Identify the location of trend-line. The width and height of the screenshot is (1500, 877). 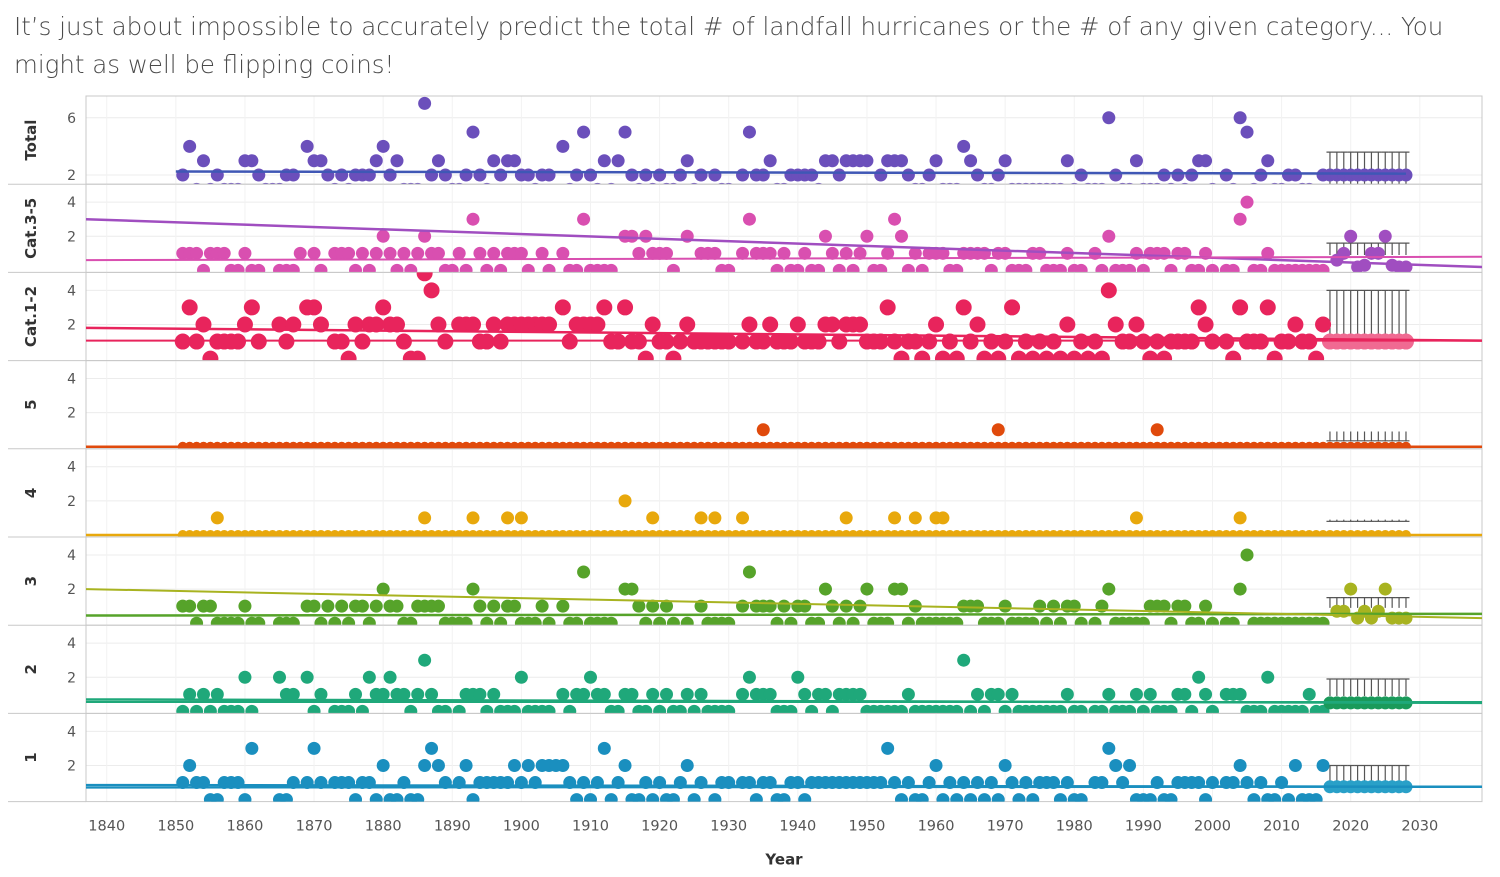
(784, 787).